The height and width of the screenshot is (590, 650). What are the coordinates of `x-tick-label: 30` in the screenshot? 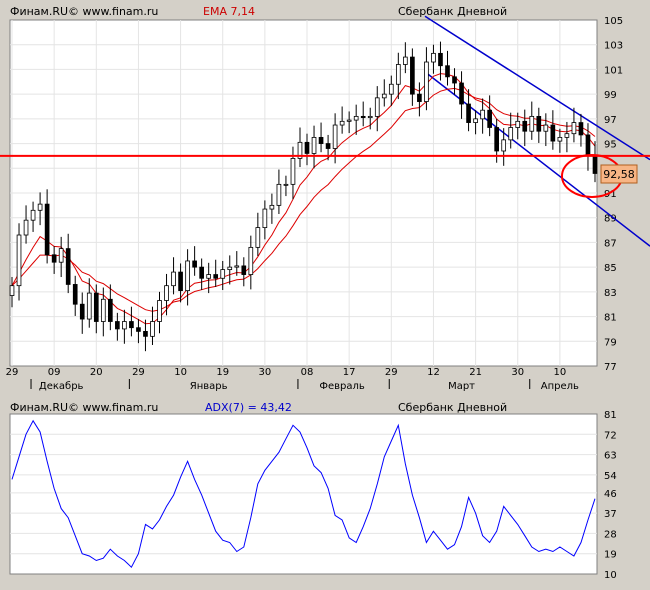 It's located at (265, 372).